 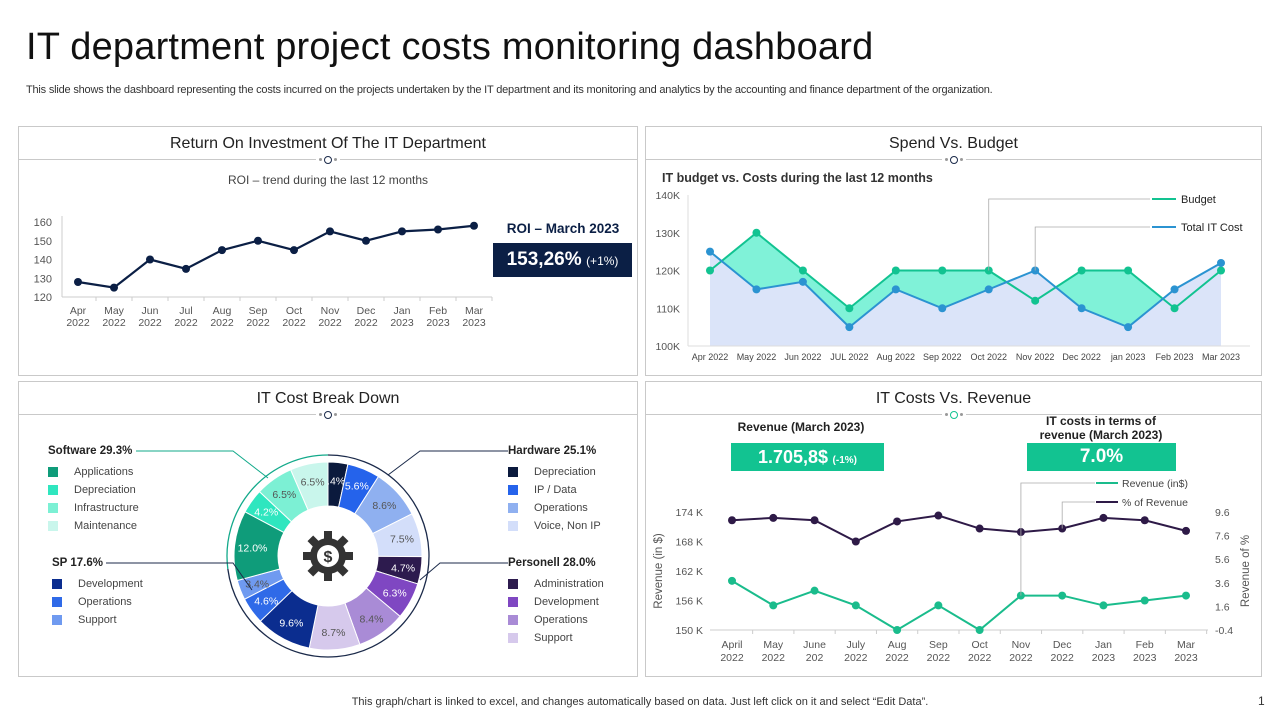 I want to click on y2-axis-title: Revenue of %, so click(x=1246, y=571).